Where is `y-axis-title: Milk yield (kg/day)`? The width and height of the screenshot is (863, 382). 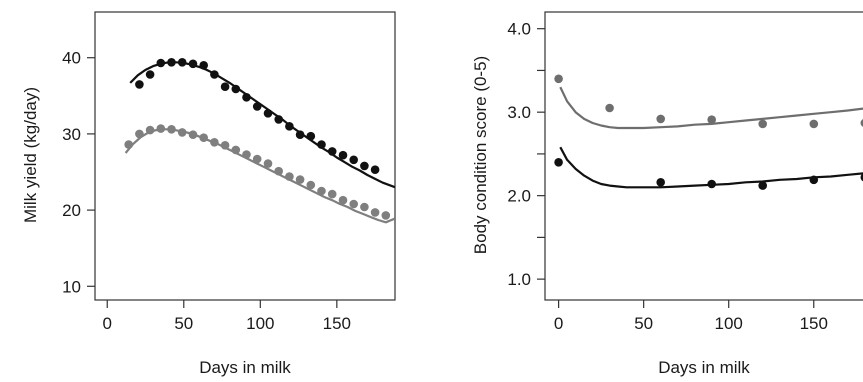
y-axis-title: Milk yield (kg/day) is located at coordinates (30, 155).